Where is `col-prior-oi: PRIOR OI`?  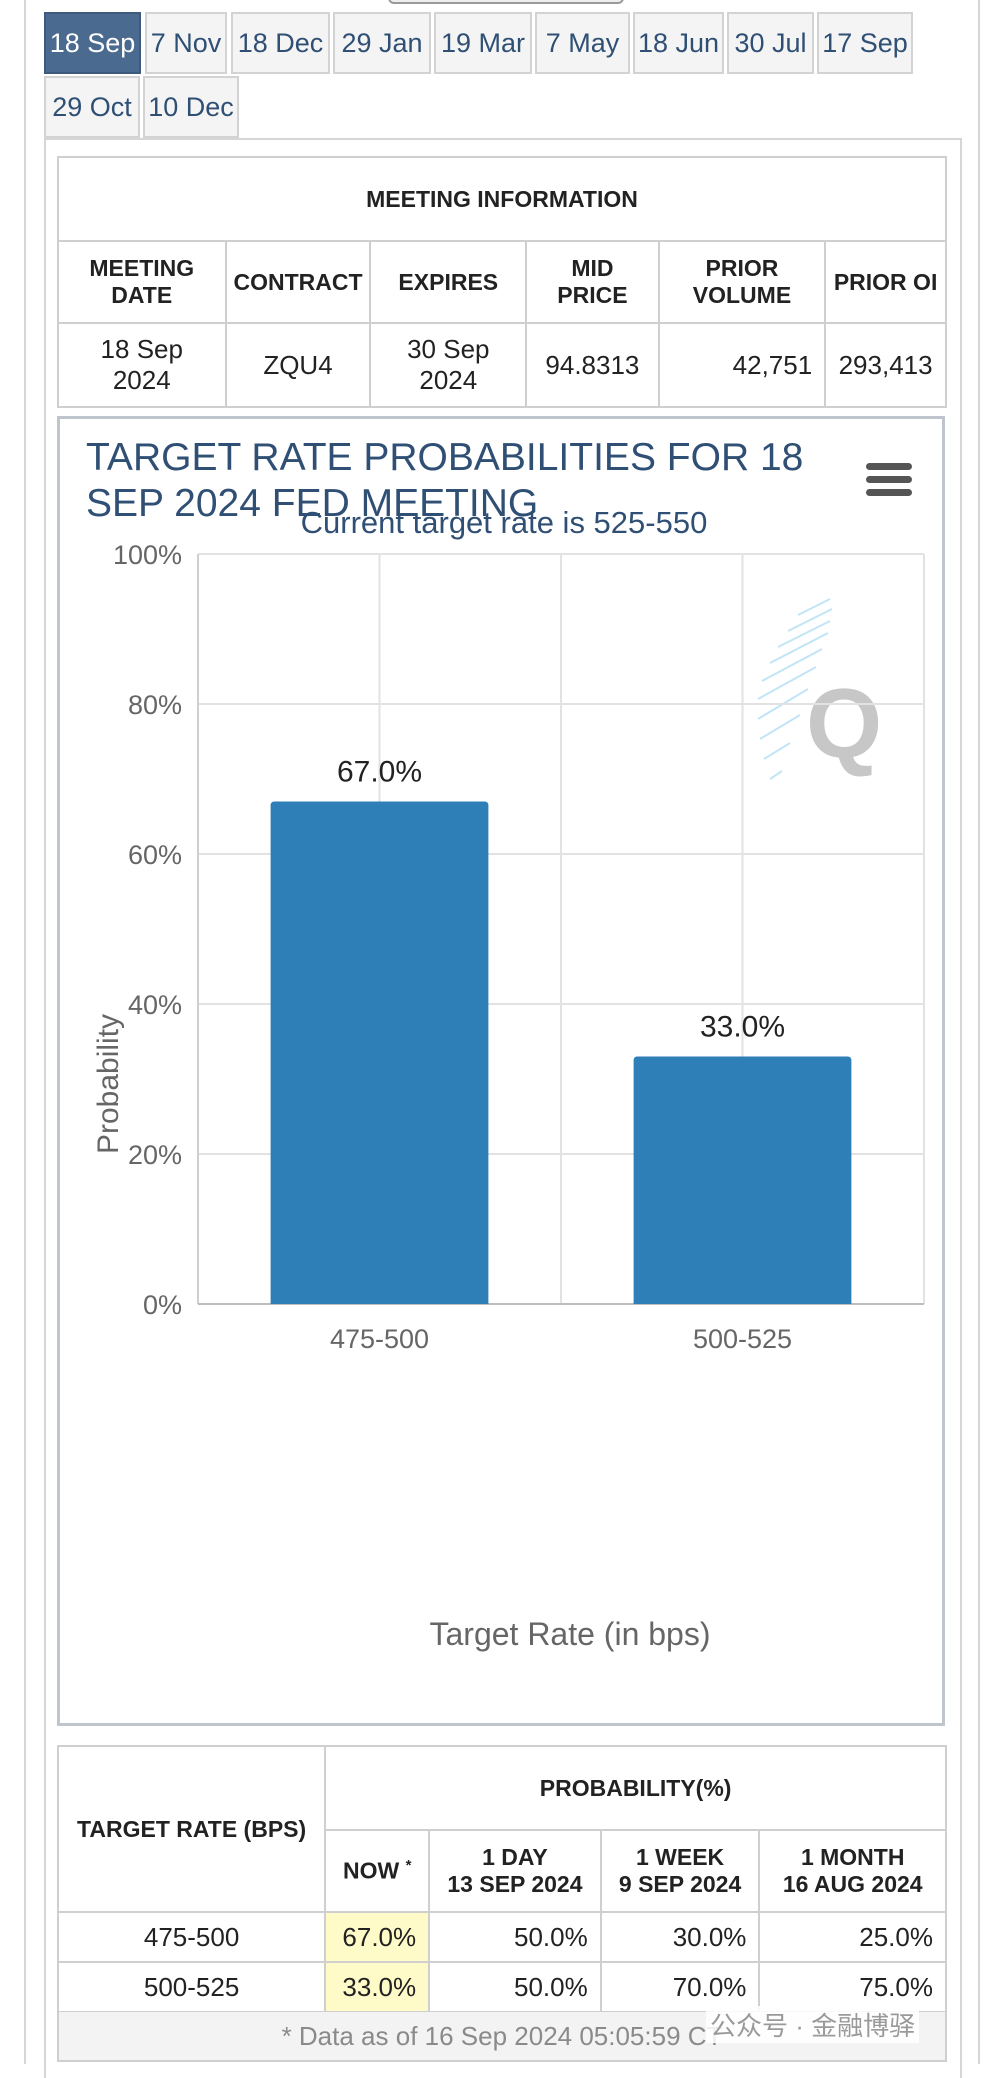 col-prior-oi: PRIOR OI is located at coordinates (885, 282).